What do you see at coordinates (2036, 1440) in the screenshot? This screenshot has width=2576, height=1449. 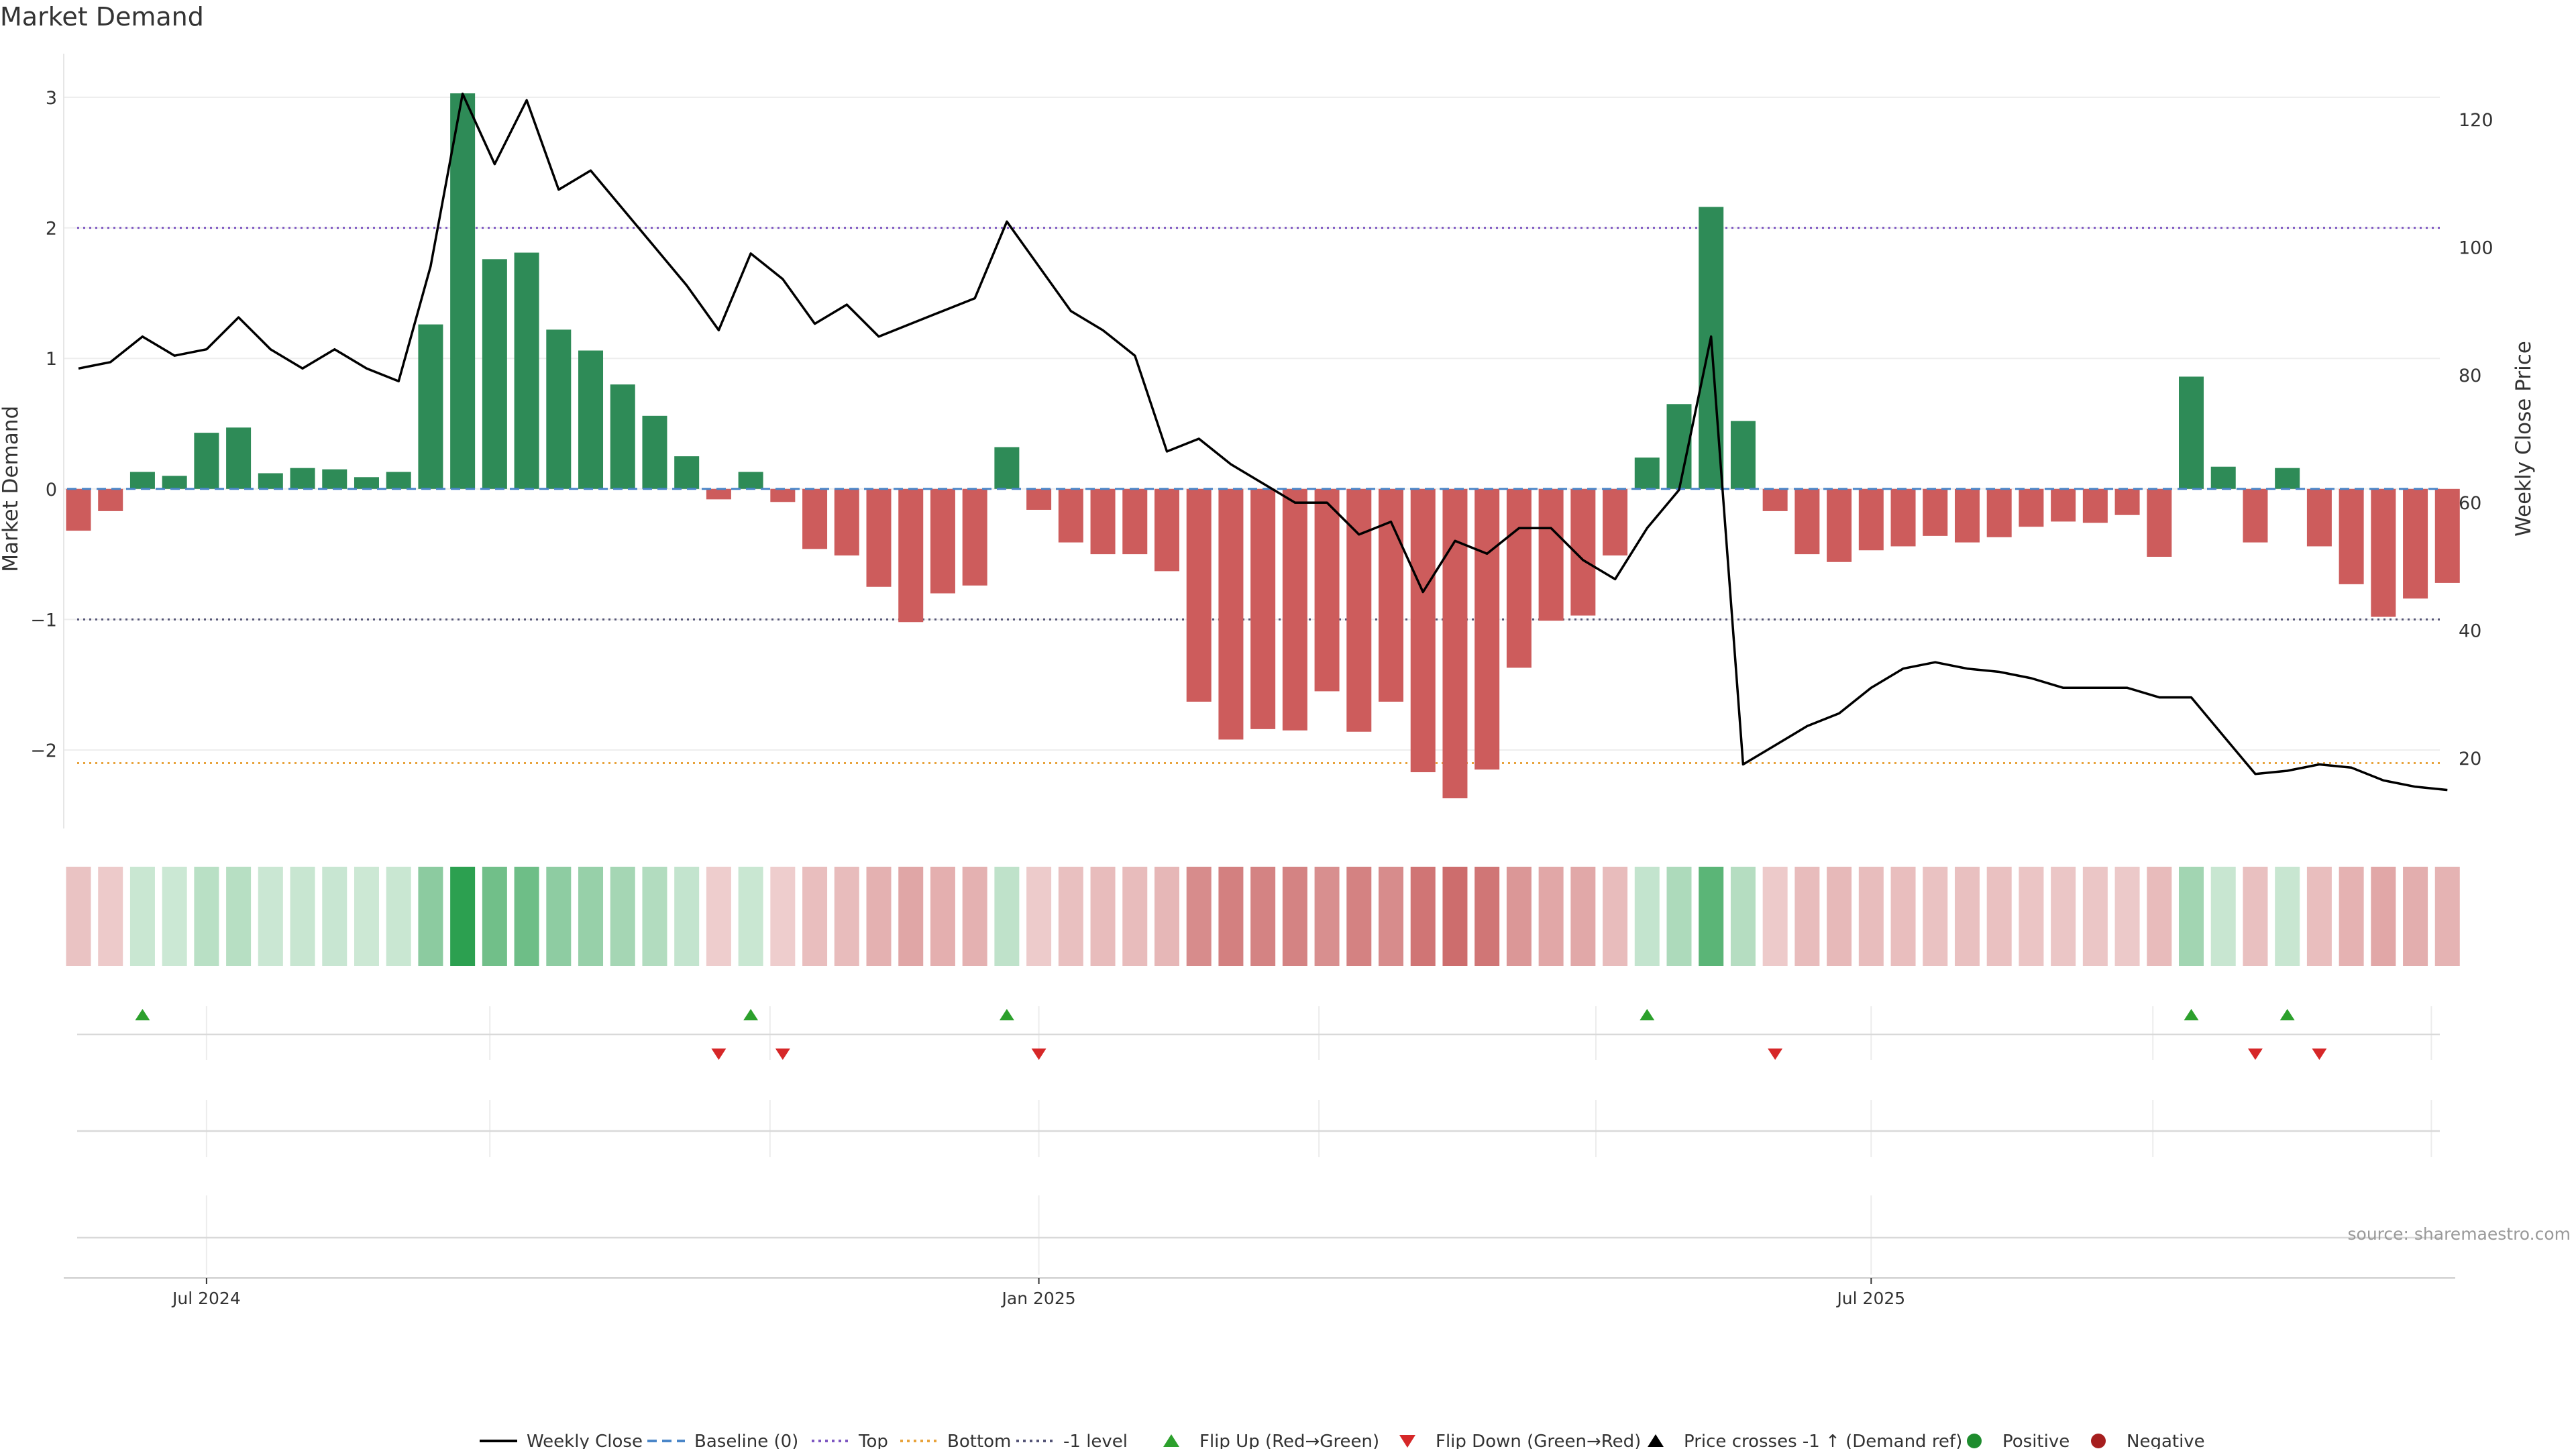 I see `legend-label: Positive` at bounding box center [2036, 1440].